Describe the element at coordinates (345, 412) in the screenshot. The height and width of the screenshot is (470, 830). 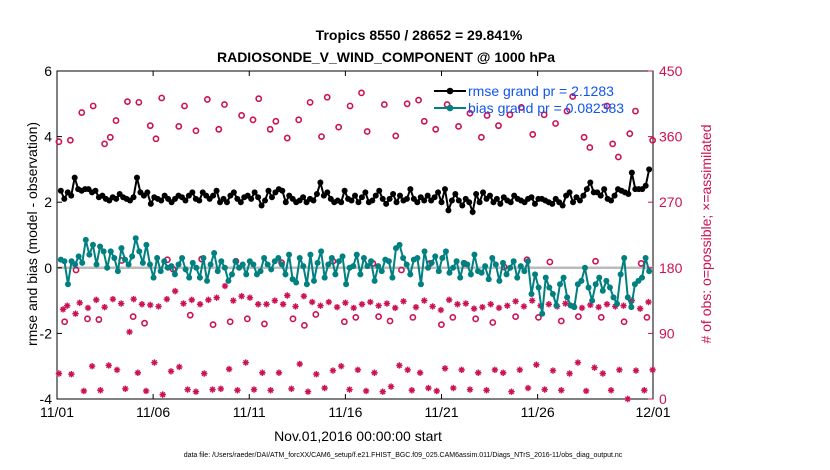
I see `x-tick-label: 11/16` at that location.